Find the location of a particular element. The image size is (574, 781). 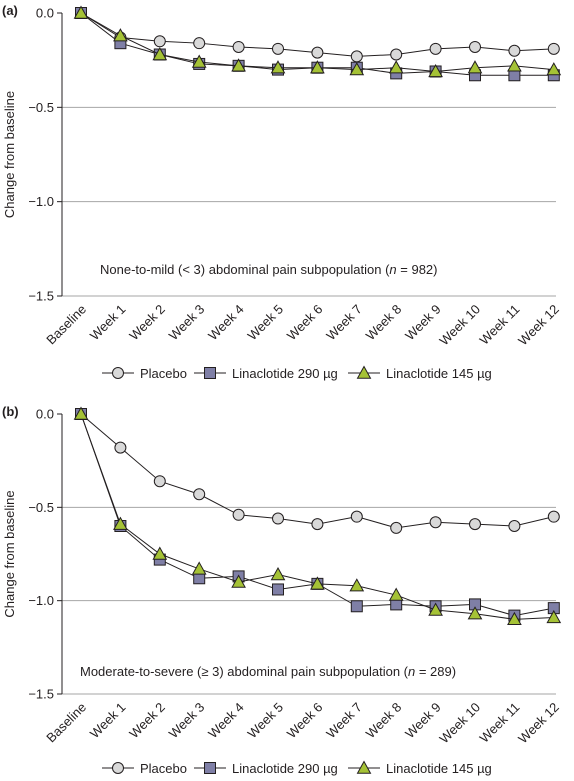

legend-triangle-marker is located at coordinates (364, 372).